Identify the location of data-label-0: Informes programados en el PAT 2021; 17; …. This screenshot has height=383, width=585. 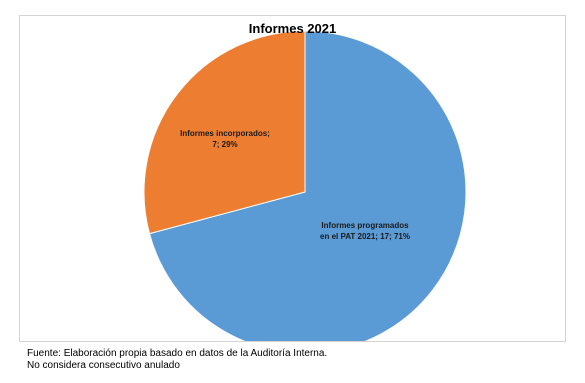
(365, 231).